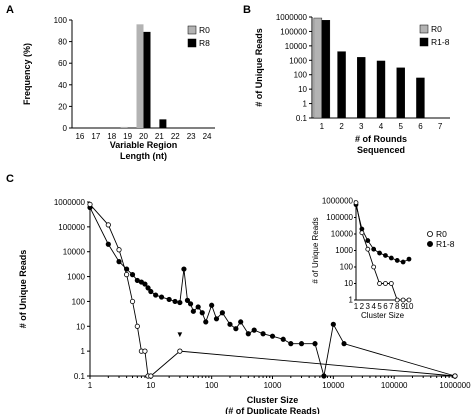 The width and height of the screenshot is (474, 414). Describe the element at coordinates (192, 43) in the screenshot. I see `legend-swatch-r8` at that location.